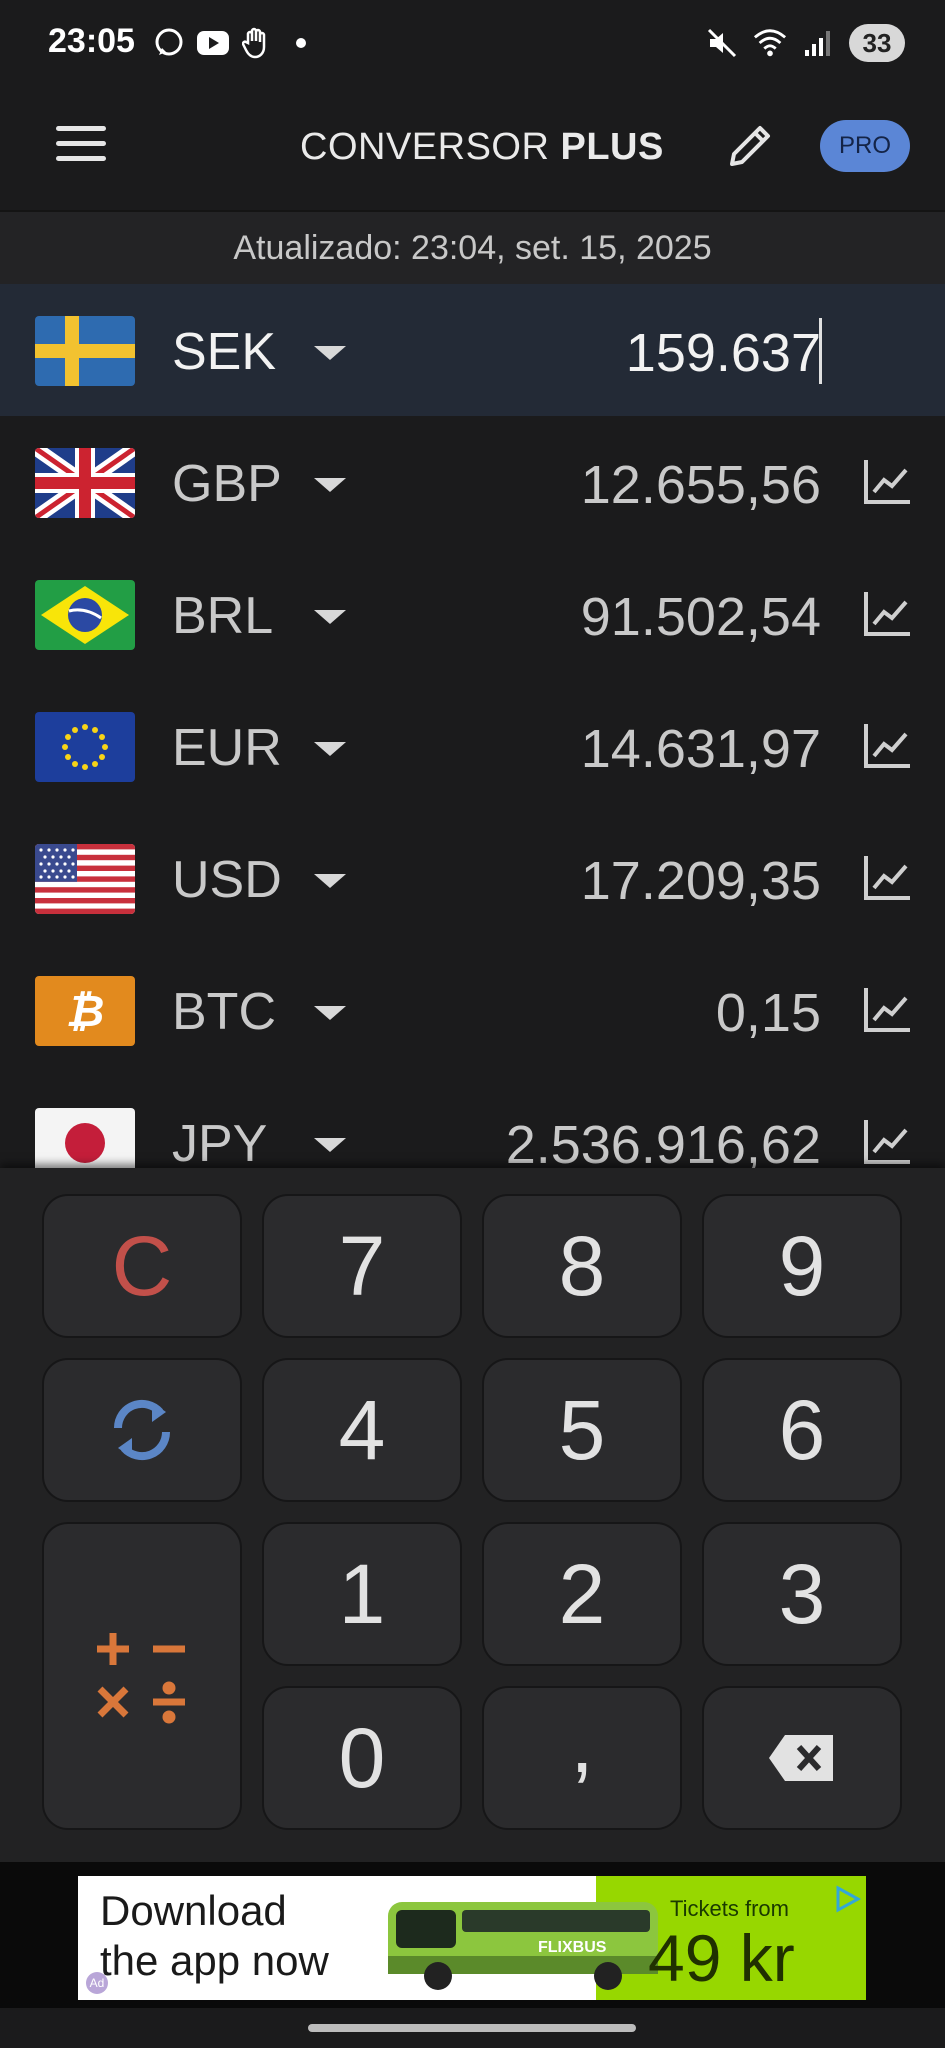 This screenshot has width=945, height=2048. Describe the element at coordinates (223, 616) in the screenshot. I see `currency-code: BRL` at that location.